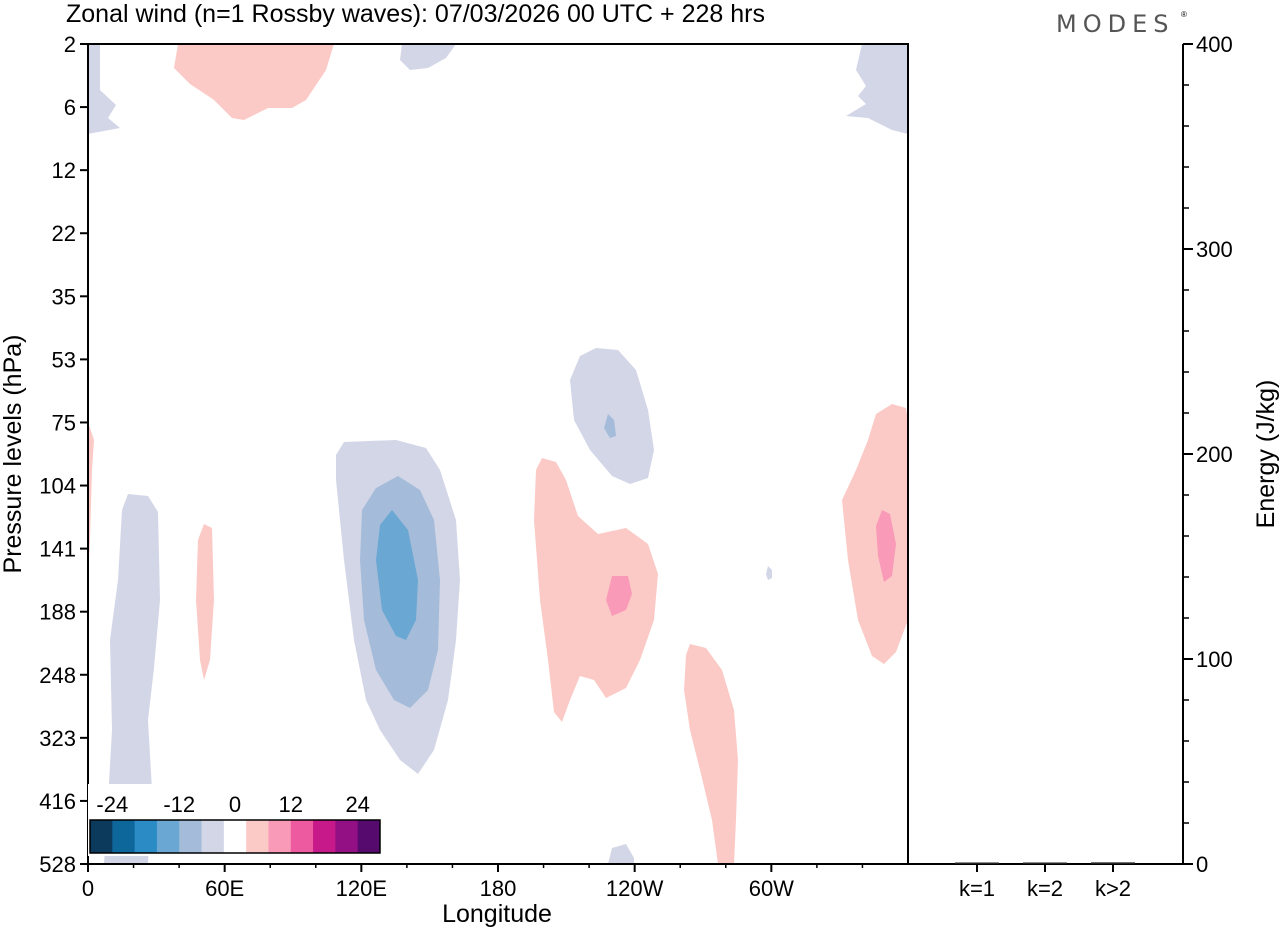 The width and height of the screenshot is (1280, 930). What do you see at coordinates (1266, 454) in the screenshot?
I see `energy-axis-label: Energy (J/kg)` at bounding box center [1266, 454].